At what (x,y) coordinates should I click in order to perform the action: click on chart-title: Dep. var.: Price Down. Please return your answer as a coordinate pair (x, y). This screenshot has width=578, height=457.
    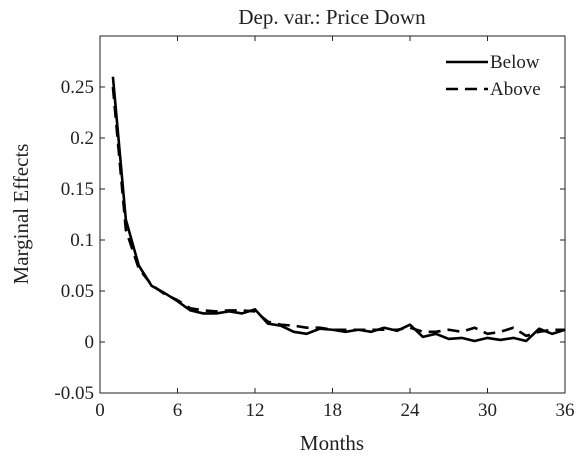
    Looking at the image, I should click on (332, 17).